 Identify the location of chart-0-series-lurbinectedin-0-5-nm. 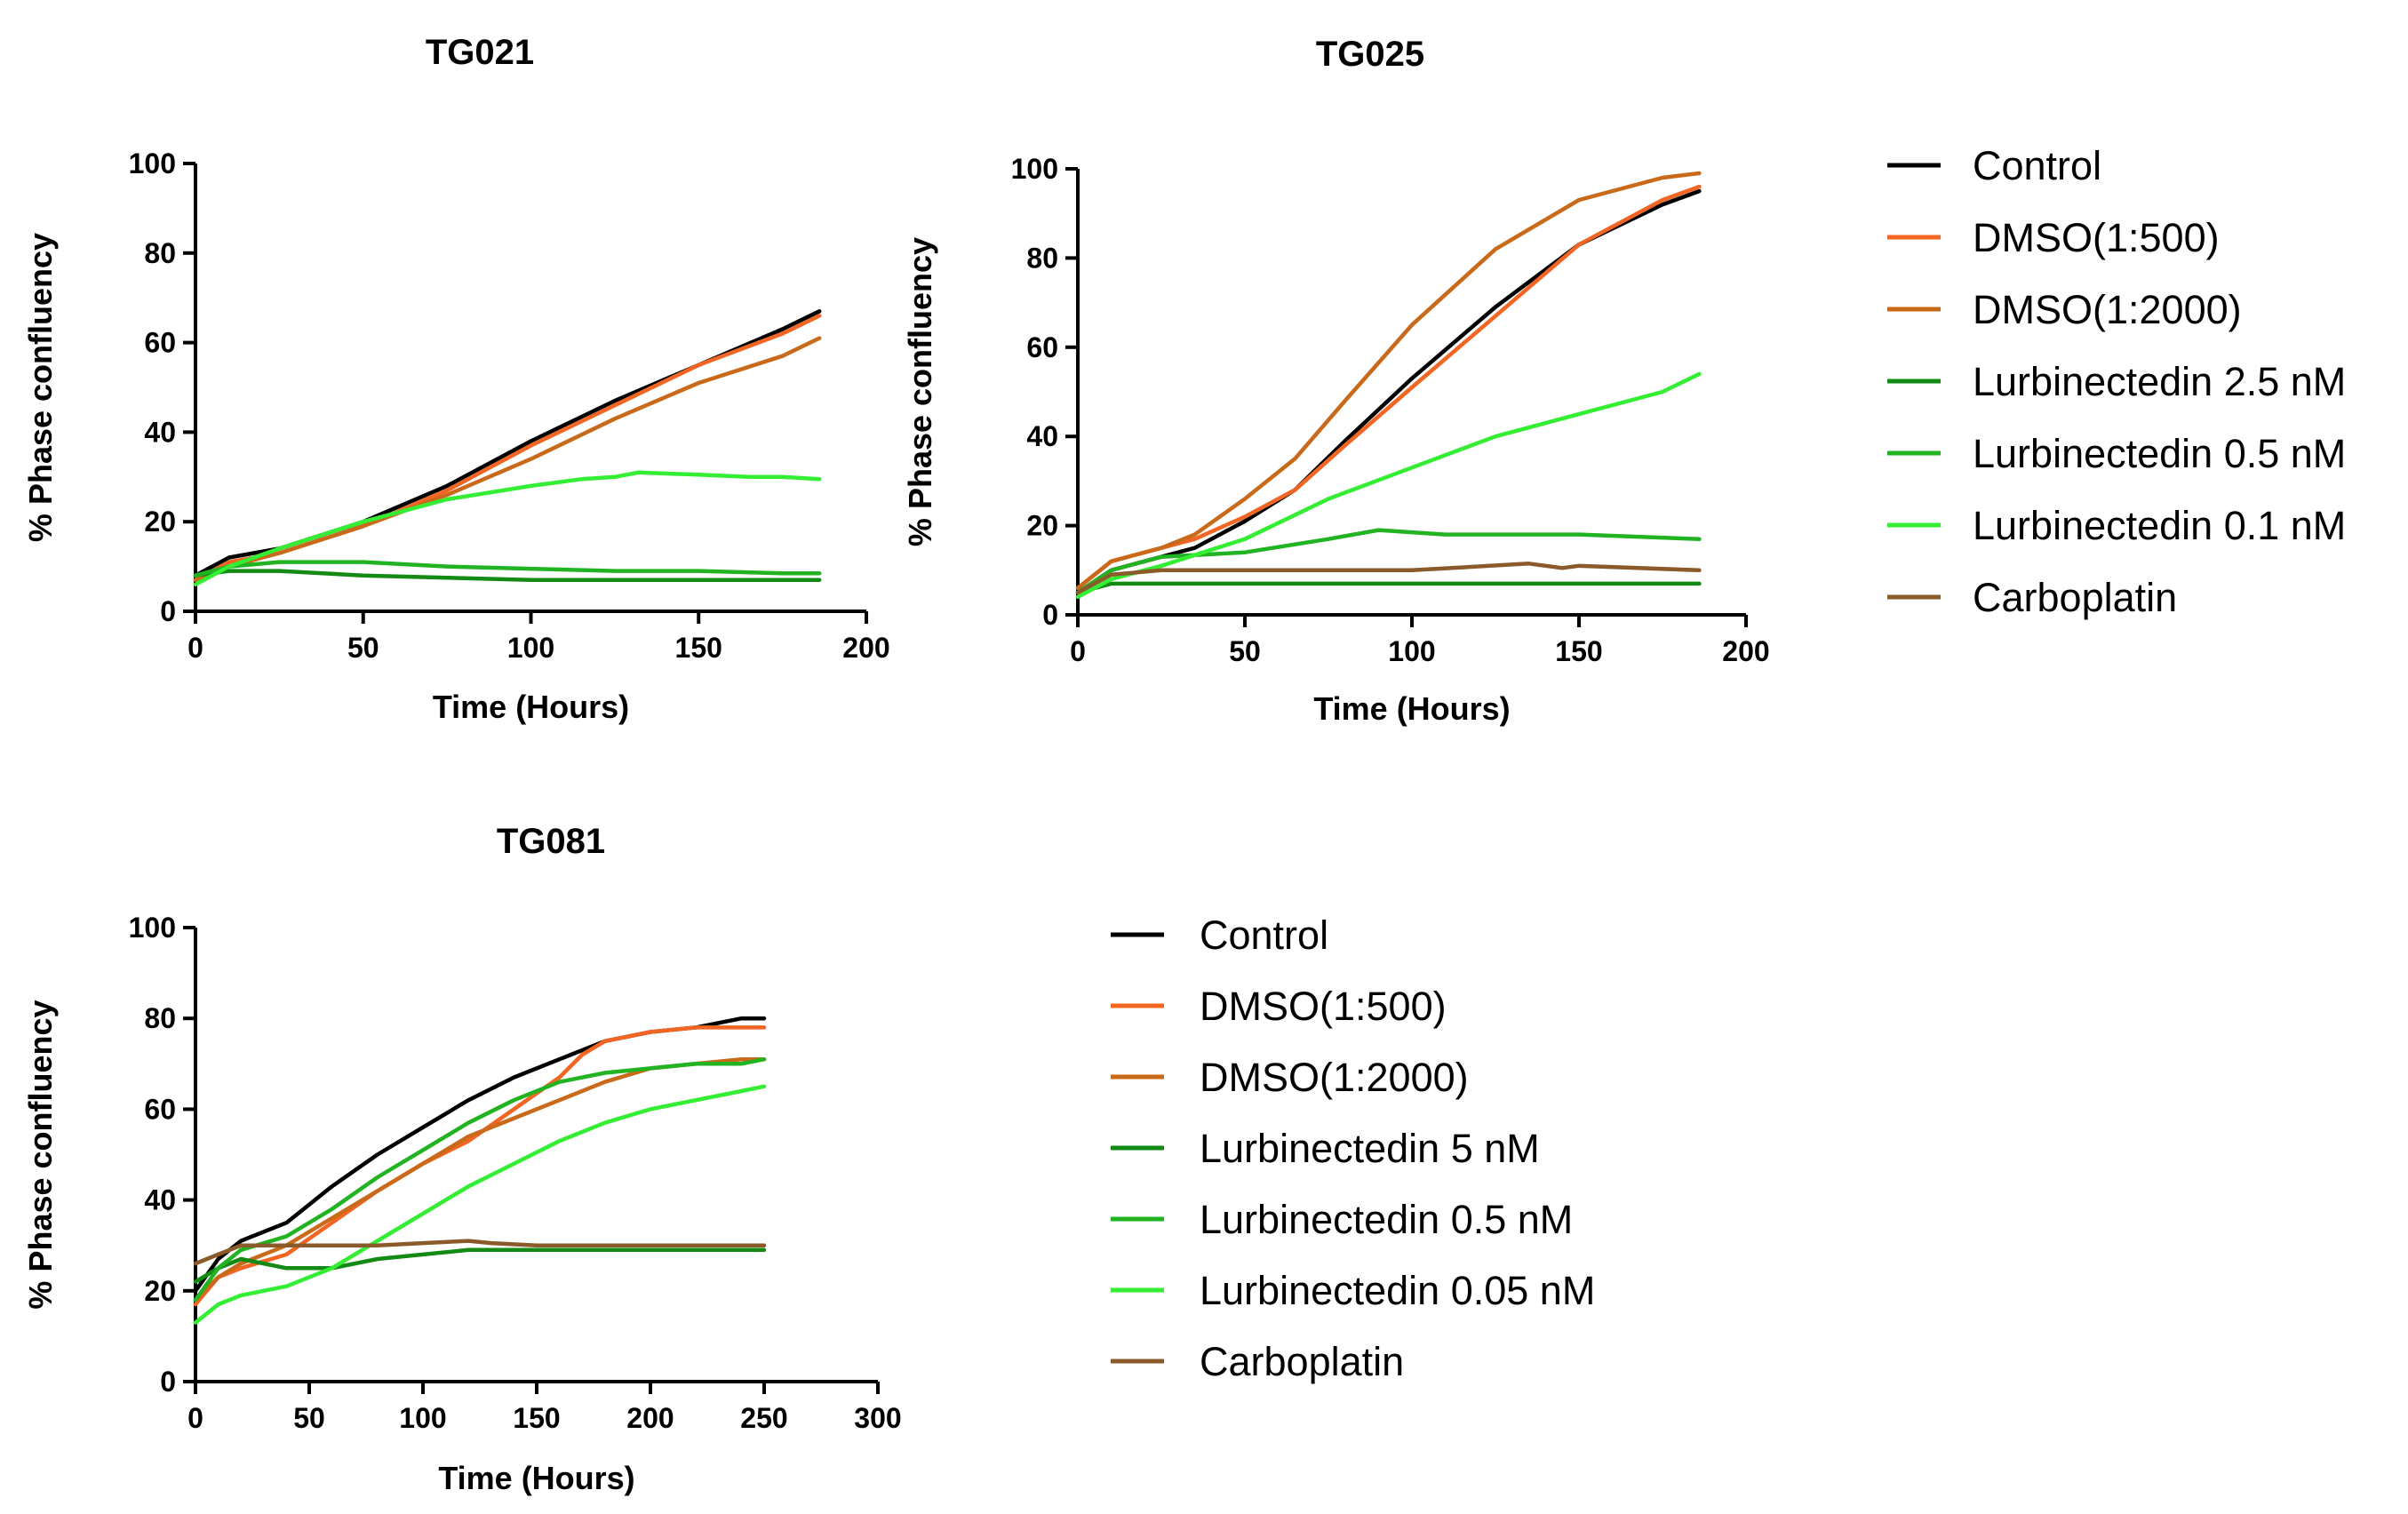
(507, 569).